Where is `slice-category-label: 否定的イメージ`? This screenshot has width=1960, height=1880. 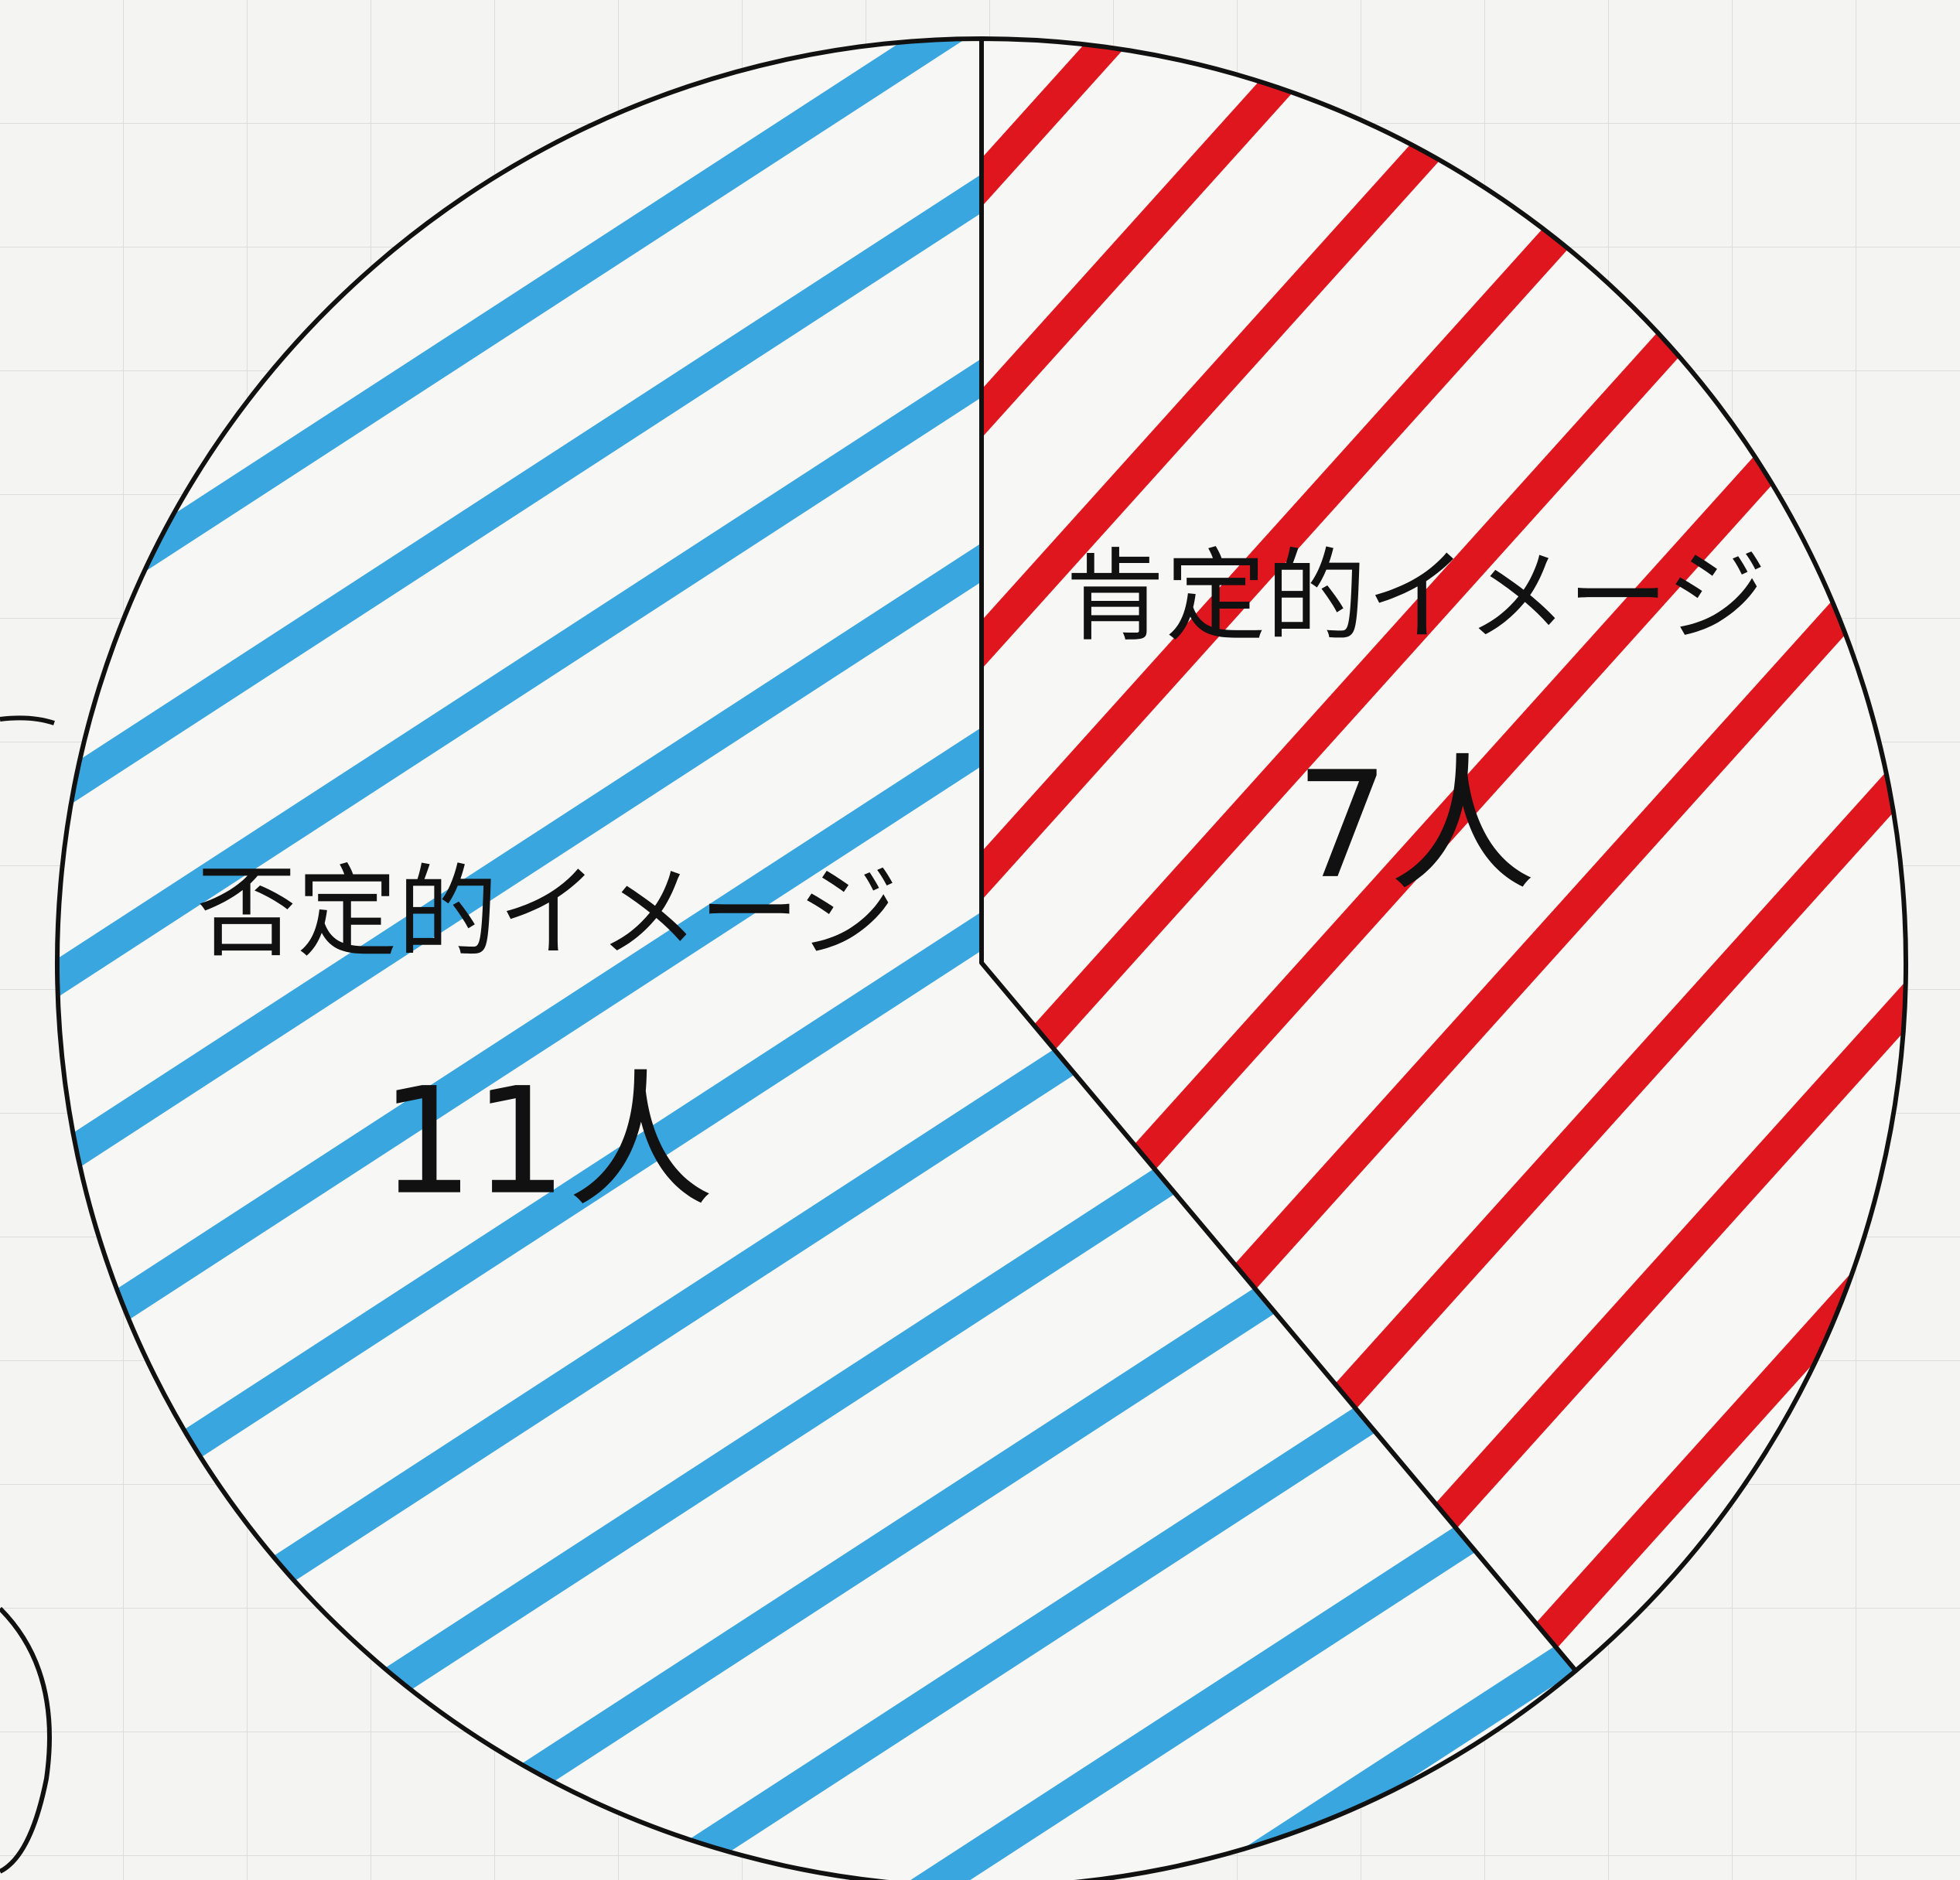
slice-category-label: 否定的イメージ is located at coordinates (547, 912).